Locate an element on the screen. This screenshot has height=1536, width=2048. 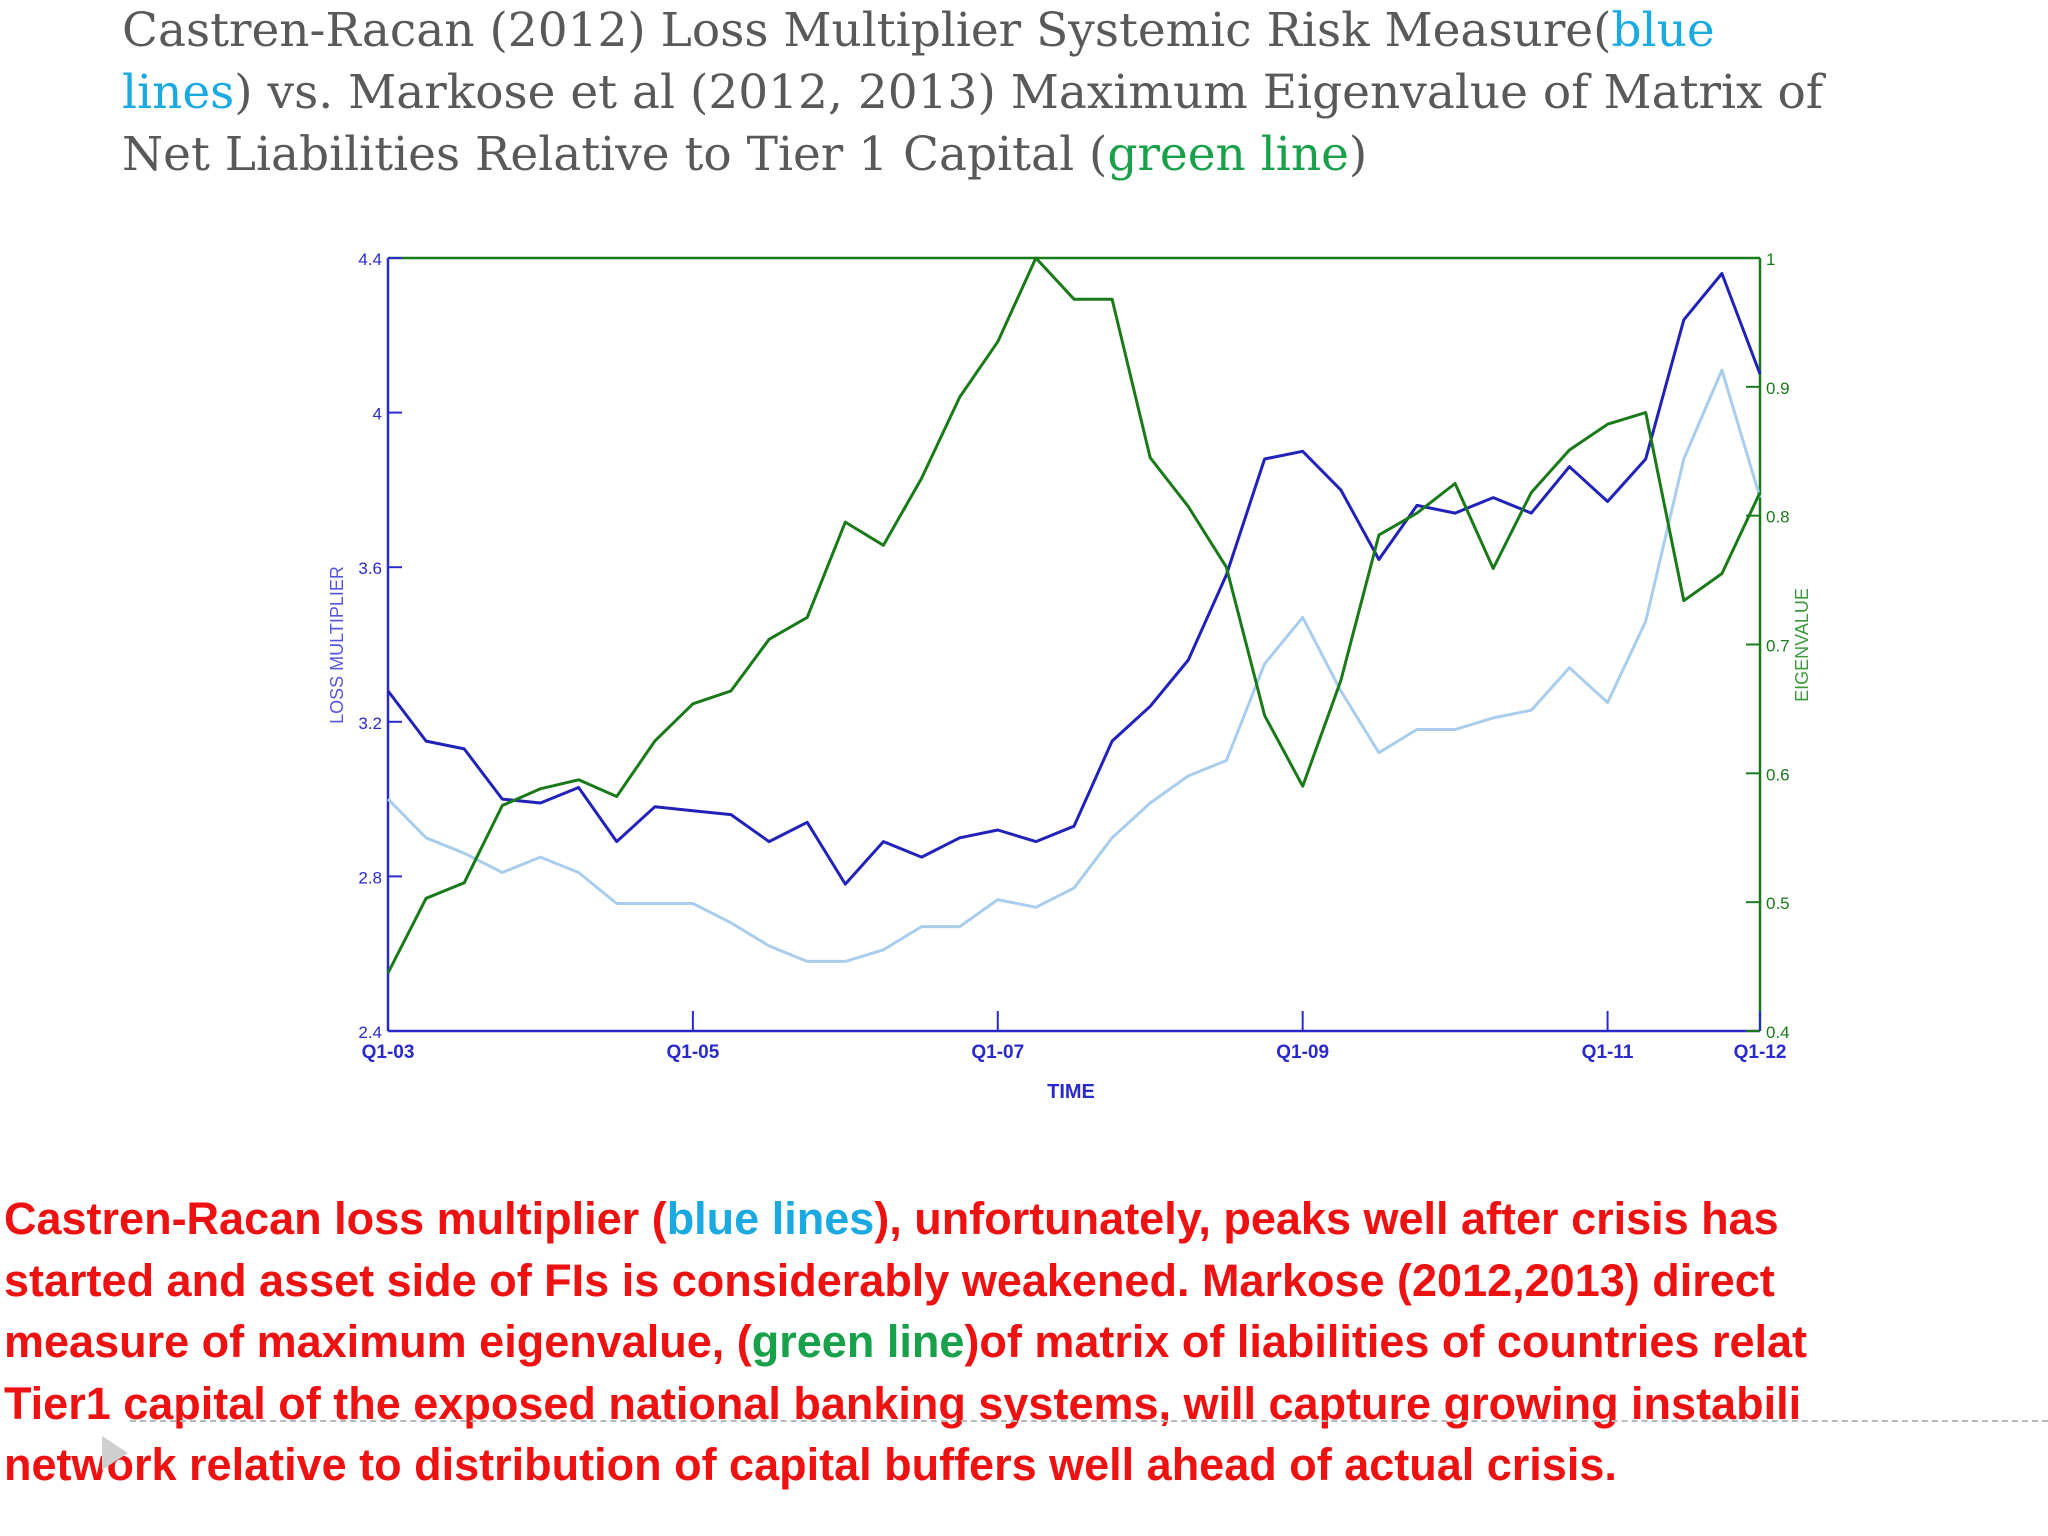
y-axis-right-label: EIGENVALUE is located at coordinates (1802, 645).